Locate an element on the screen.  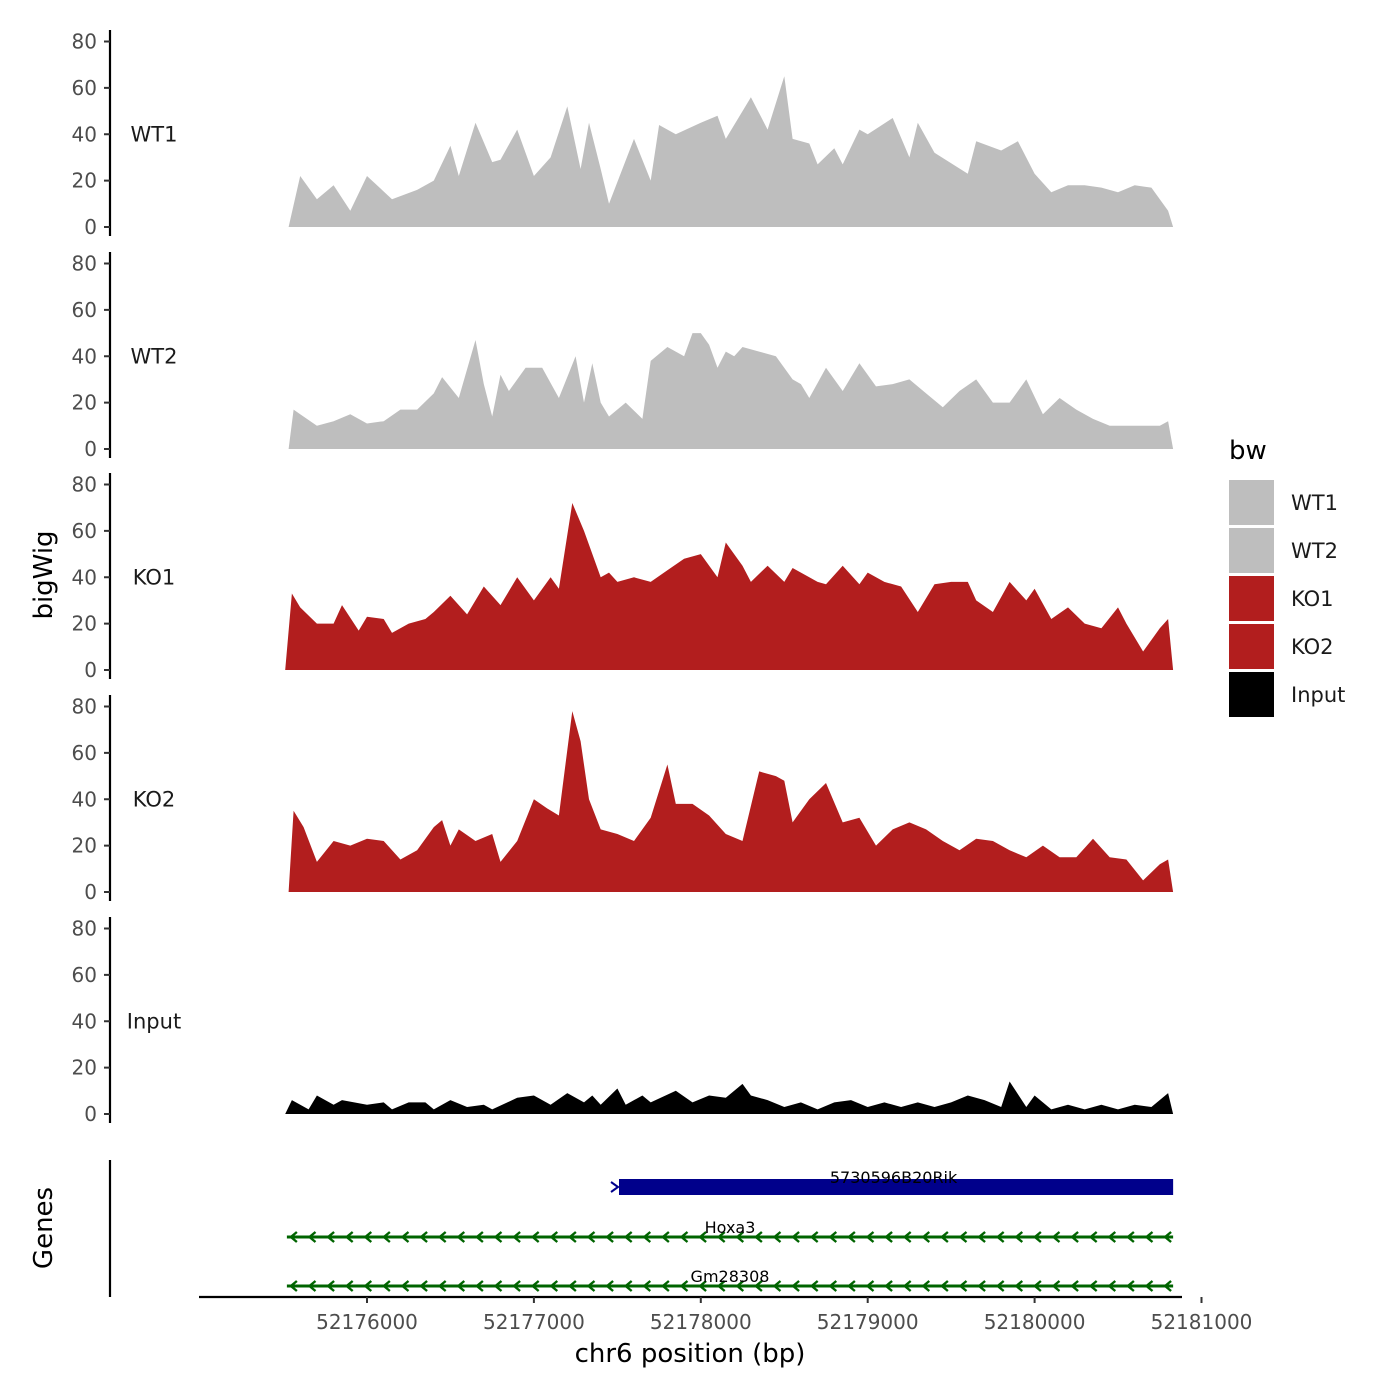
gene-label: 5730596B20Rik is located at coordinates (894, 1177).